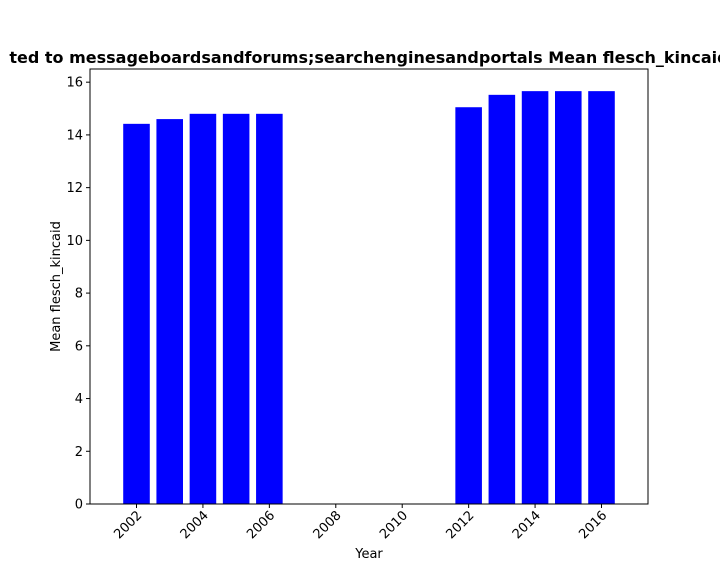 The height and width of the screenshot is (576, 720). What do you see at coordinates (460, 525) in the screenshot?
I see `x-tick-label: 2012` at bounding box center [460, 525].